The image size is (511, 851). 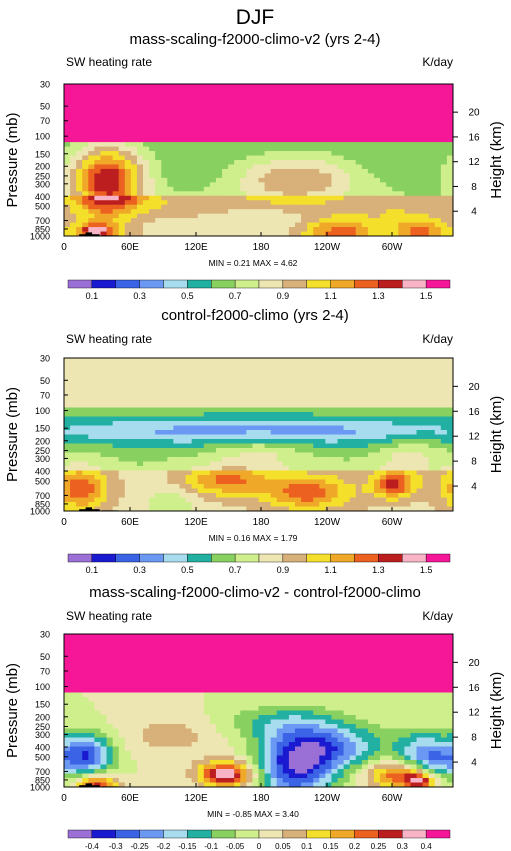 What do you see at coordinates (342, 284) in the screenshot?
I see `colorbar-swatch` at bounding box center [342, 284].